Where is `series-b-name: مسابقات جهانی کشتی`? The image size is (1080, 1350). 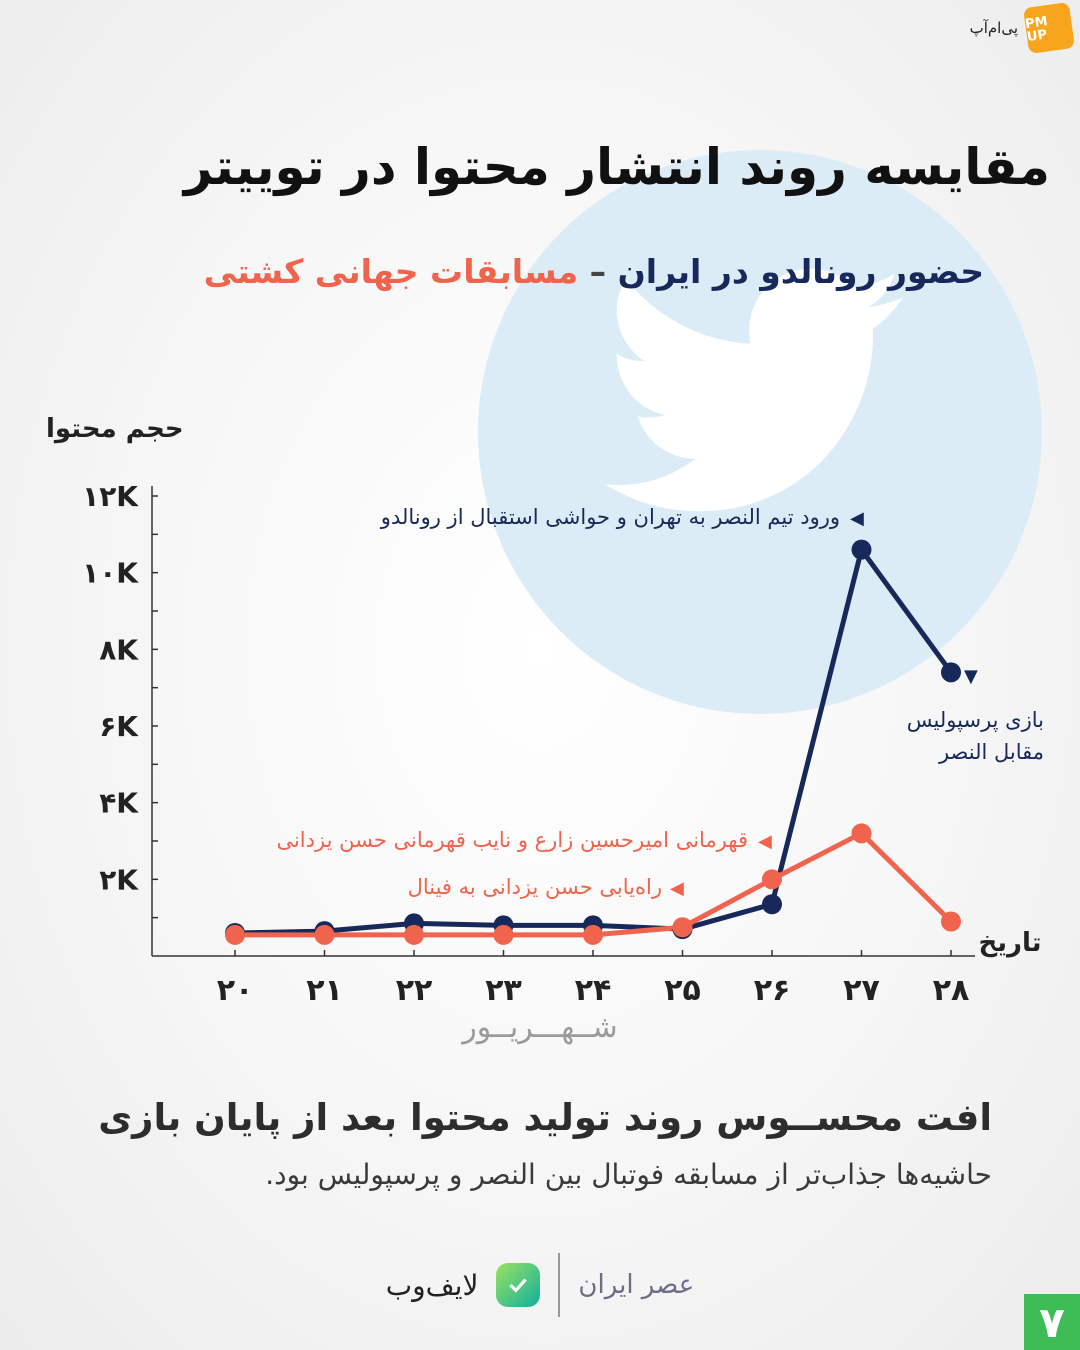
series-b-name: مسابقات جهانی کشتی is located at coordinates (391, 271).